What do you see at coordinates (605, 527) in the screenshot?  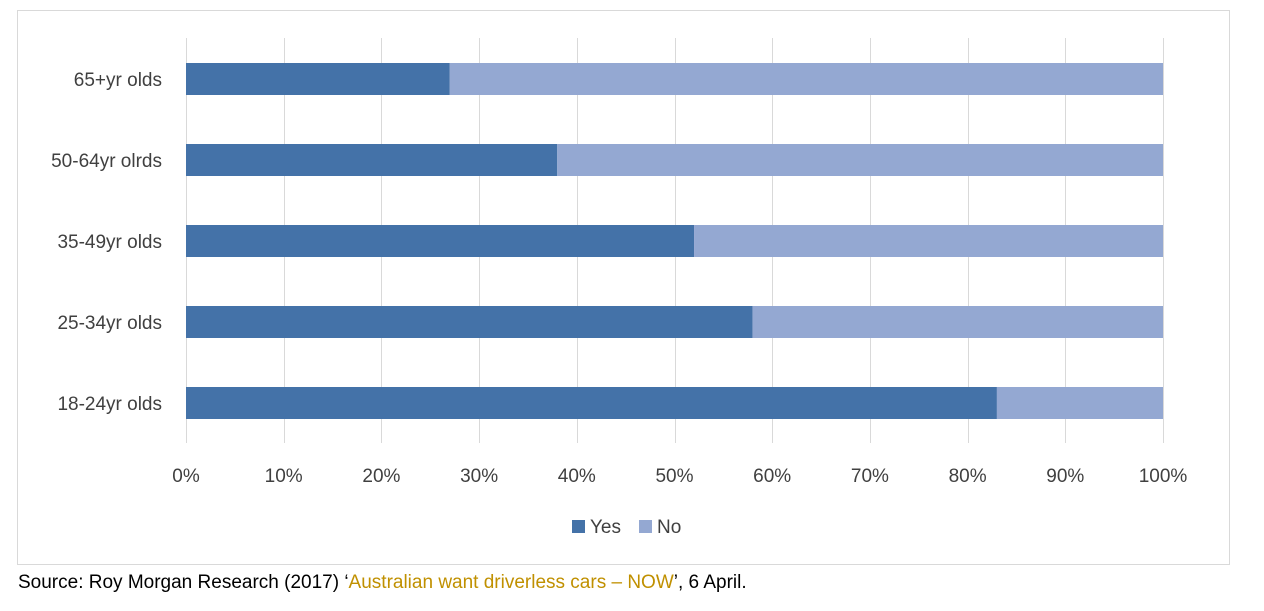 I see `legend-label-yes: Yes` at bounding box center [605, 527].